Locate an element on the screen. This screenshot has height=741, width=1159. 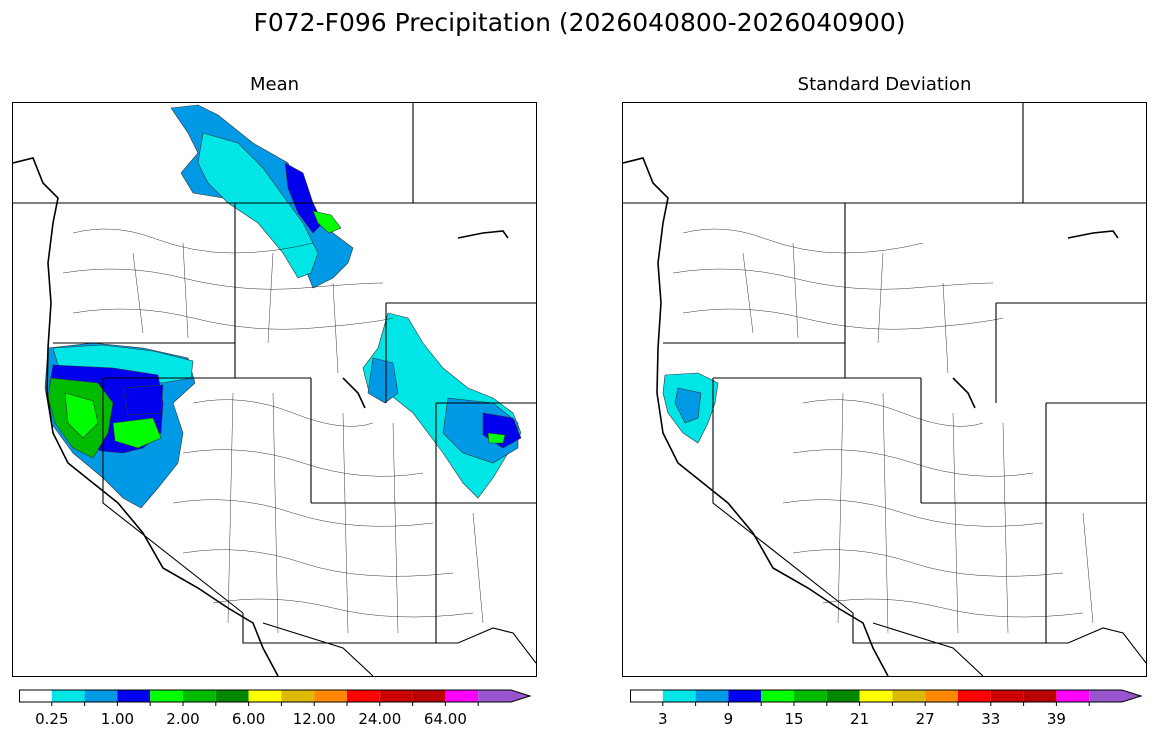
colorbar-tick-label: 21 is located at coordinates (860, 719).